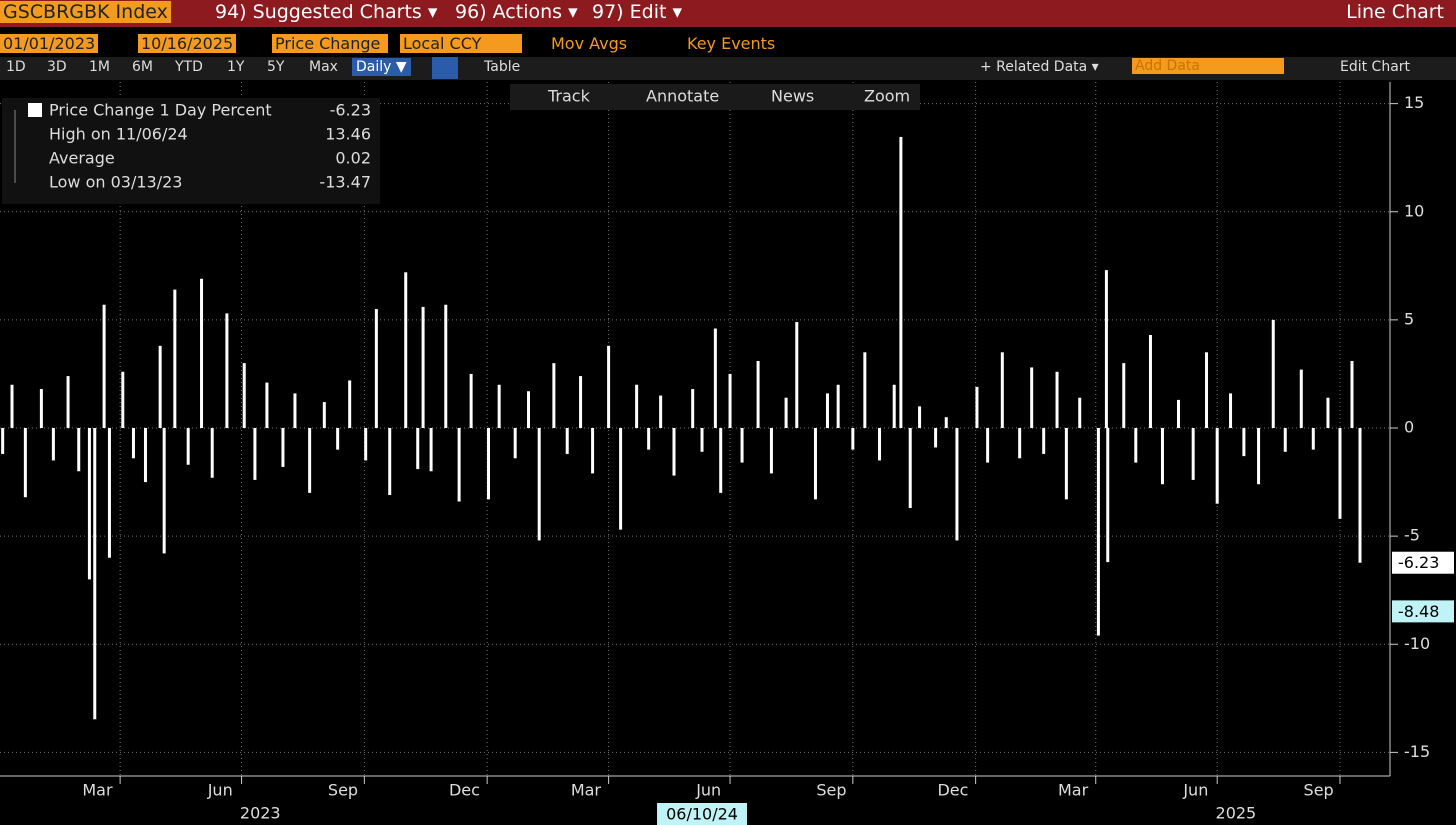 The height and width of the screenshot is (825, 1456). I want to click on x-tick-label: Sep, so click(831, 790).